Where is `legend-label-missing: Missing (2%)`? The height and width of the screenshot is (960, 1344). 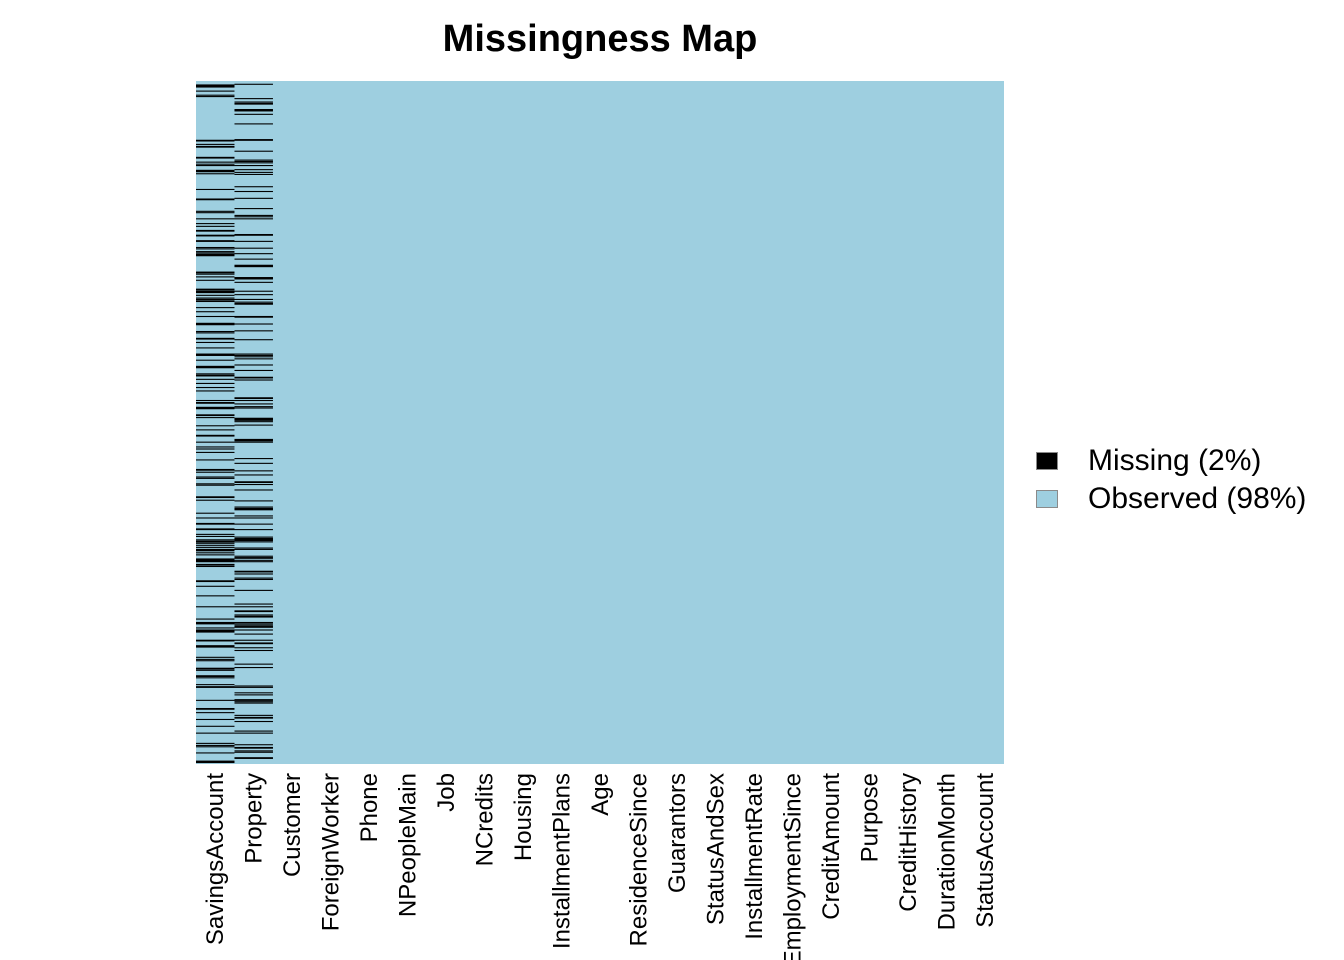
legend-label-missing: Missing (2%) is located at coordinates (1175, 460).